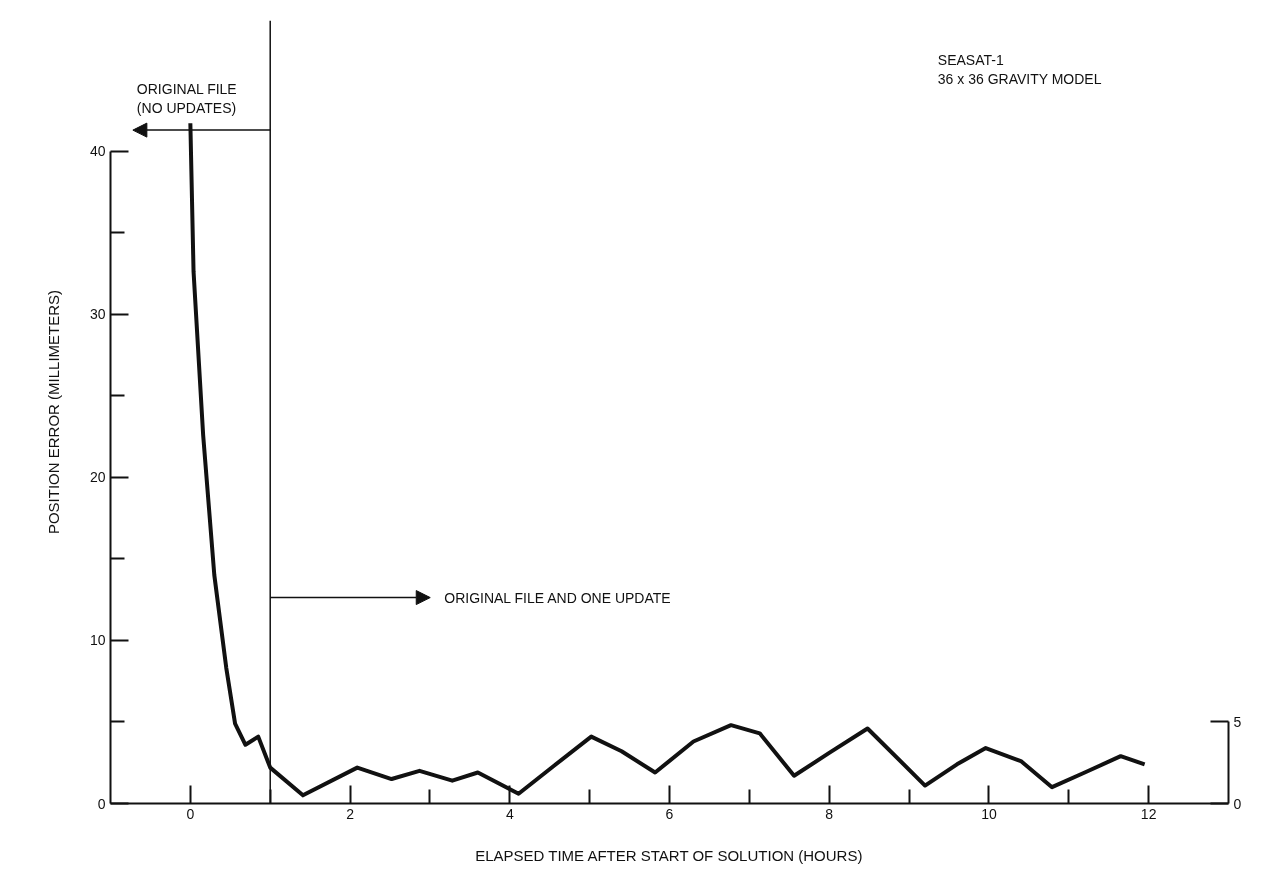  What do you see at coordinates (53, 412) in the screenshot?
I see `y-axis-title: POSITION ERROR (MILLIMETERS)` at bounding box center [53, 412].